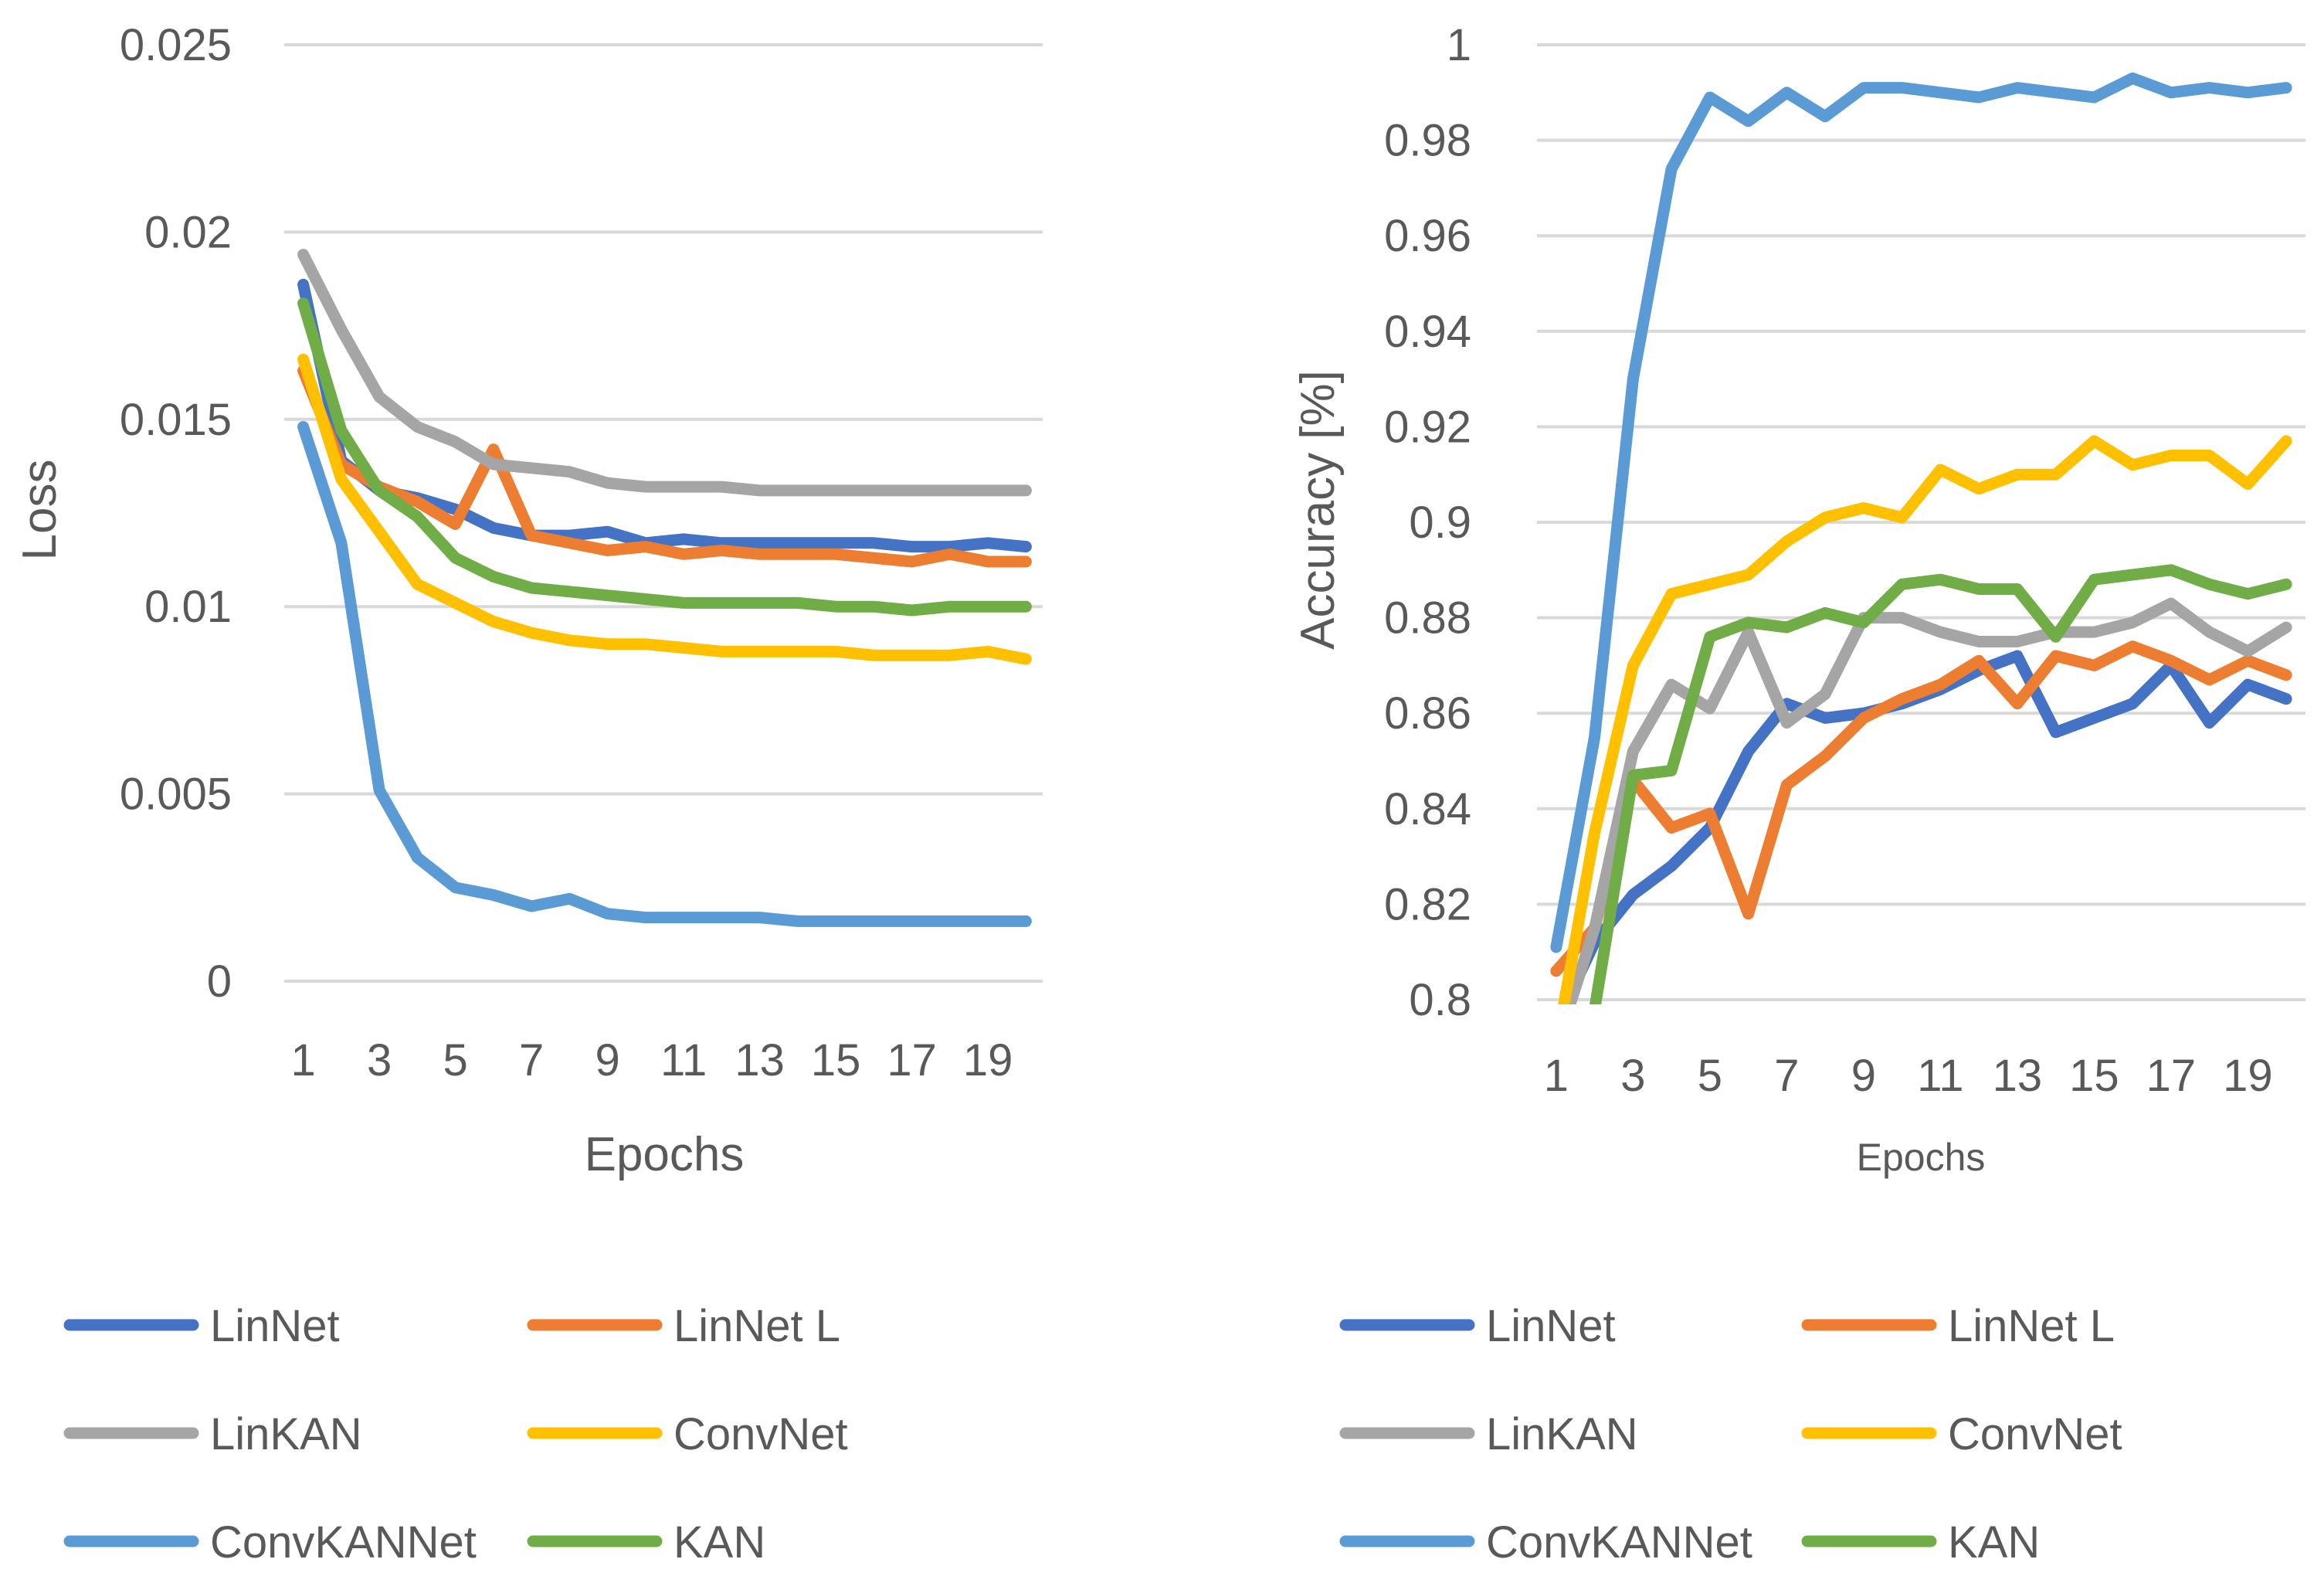 This screenshot has width=2324, height=1583. Describe the element at coordinates (455, 1060) in the screenshot. I see `loss-xtick-label: 5` at that location.